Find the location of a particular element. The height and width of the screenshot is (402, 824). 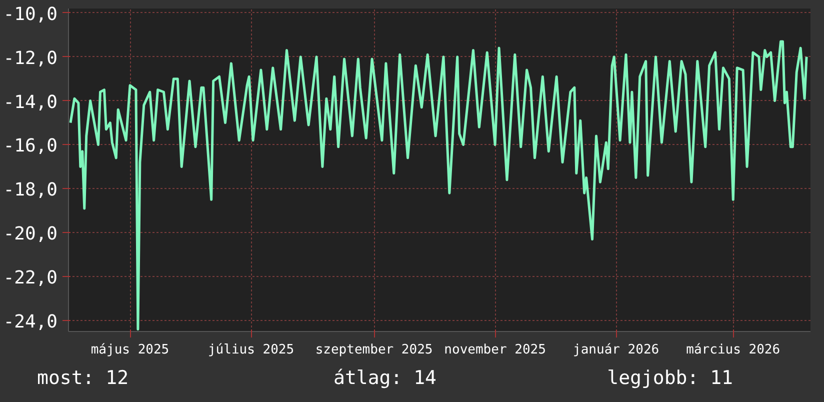

y-tick-label: -20,0 is located at coordinates (30, 234).